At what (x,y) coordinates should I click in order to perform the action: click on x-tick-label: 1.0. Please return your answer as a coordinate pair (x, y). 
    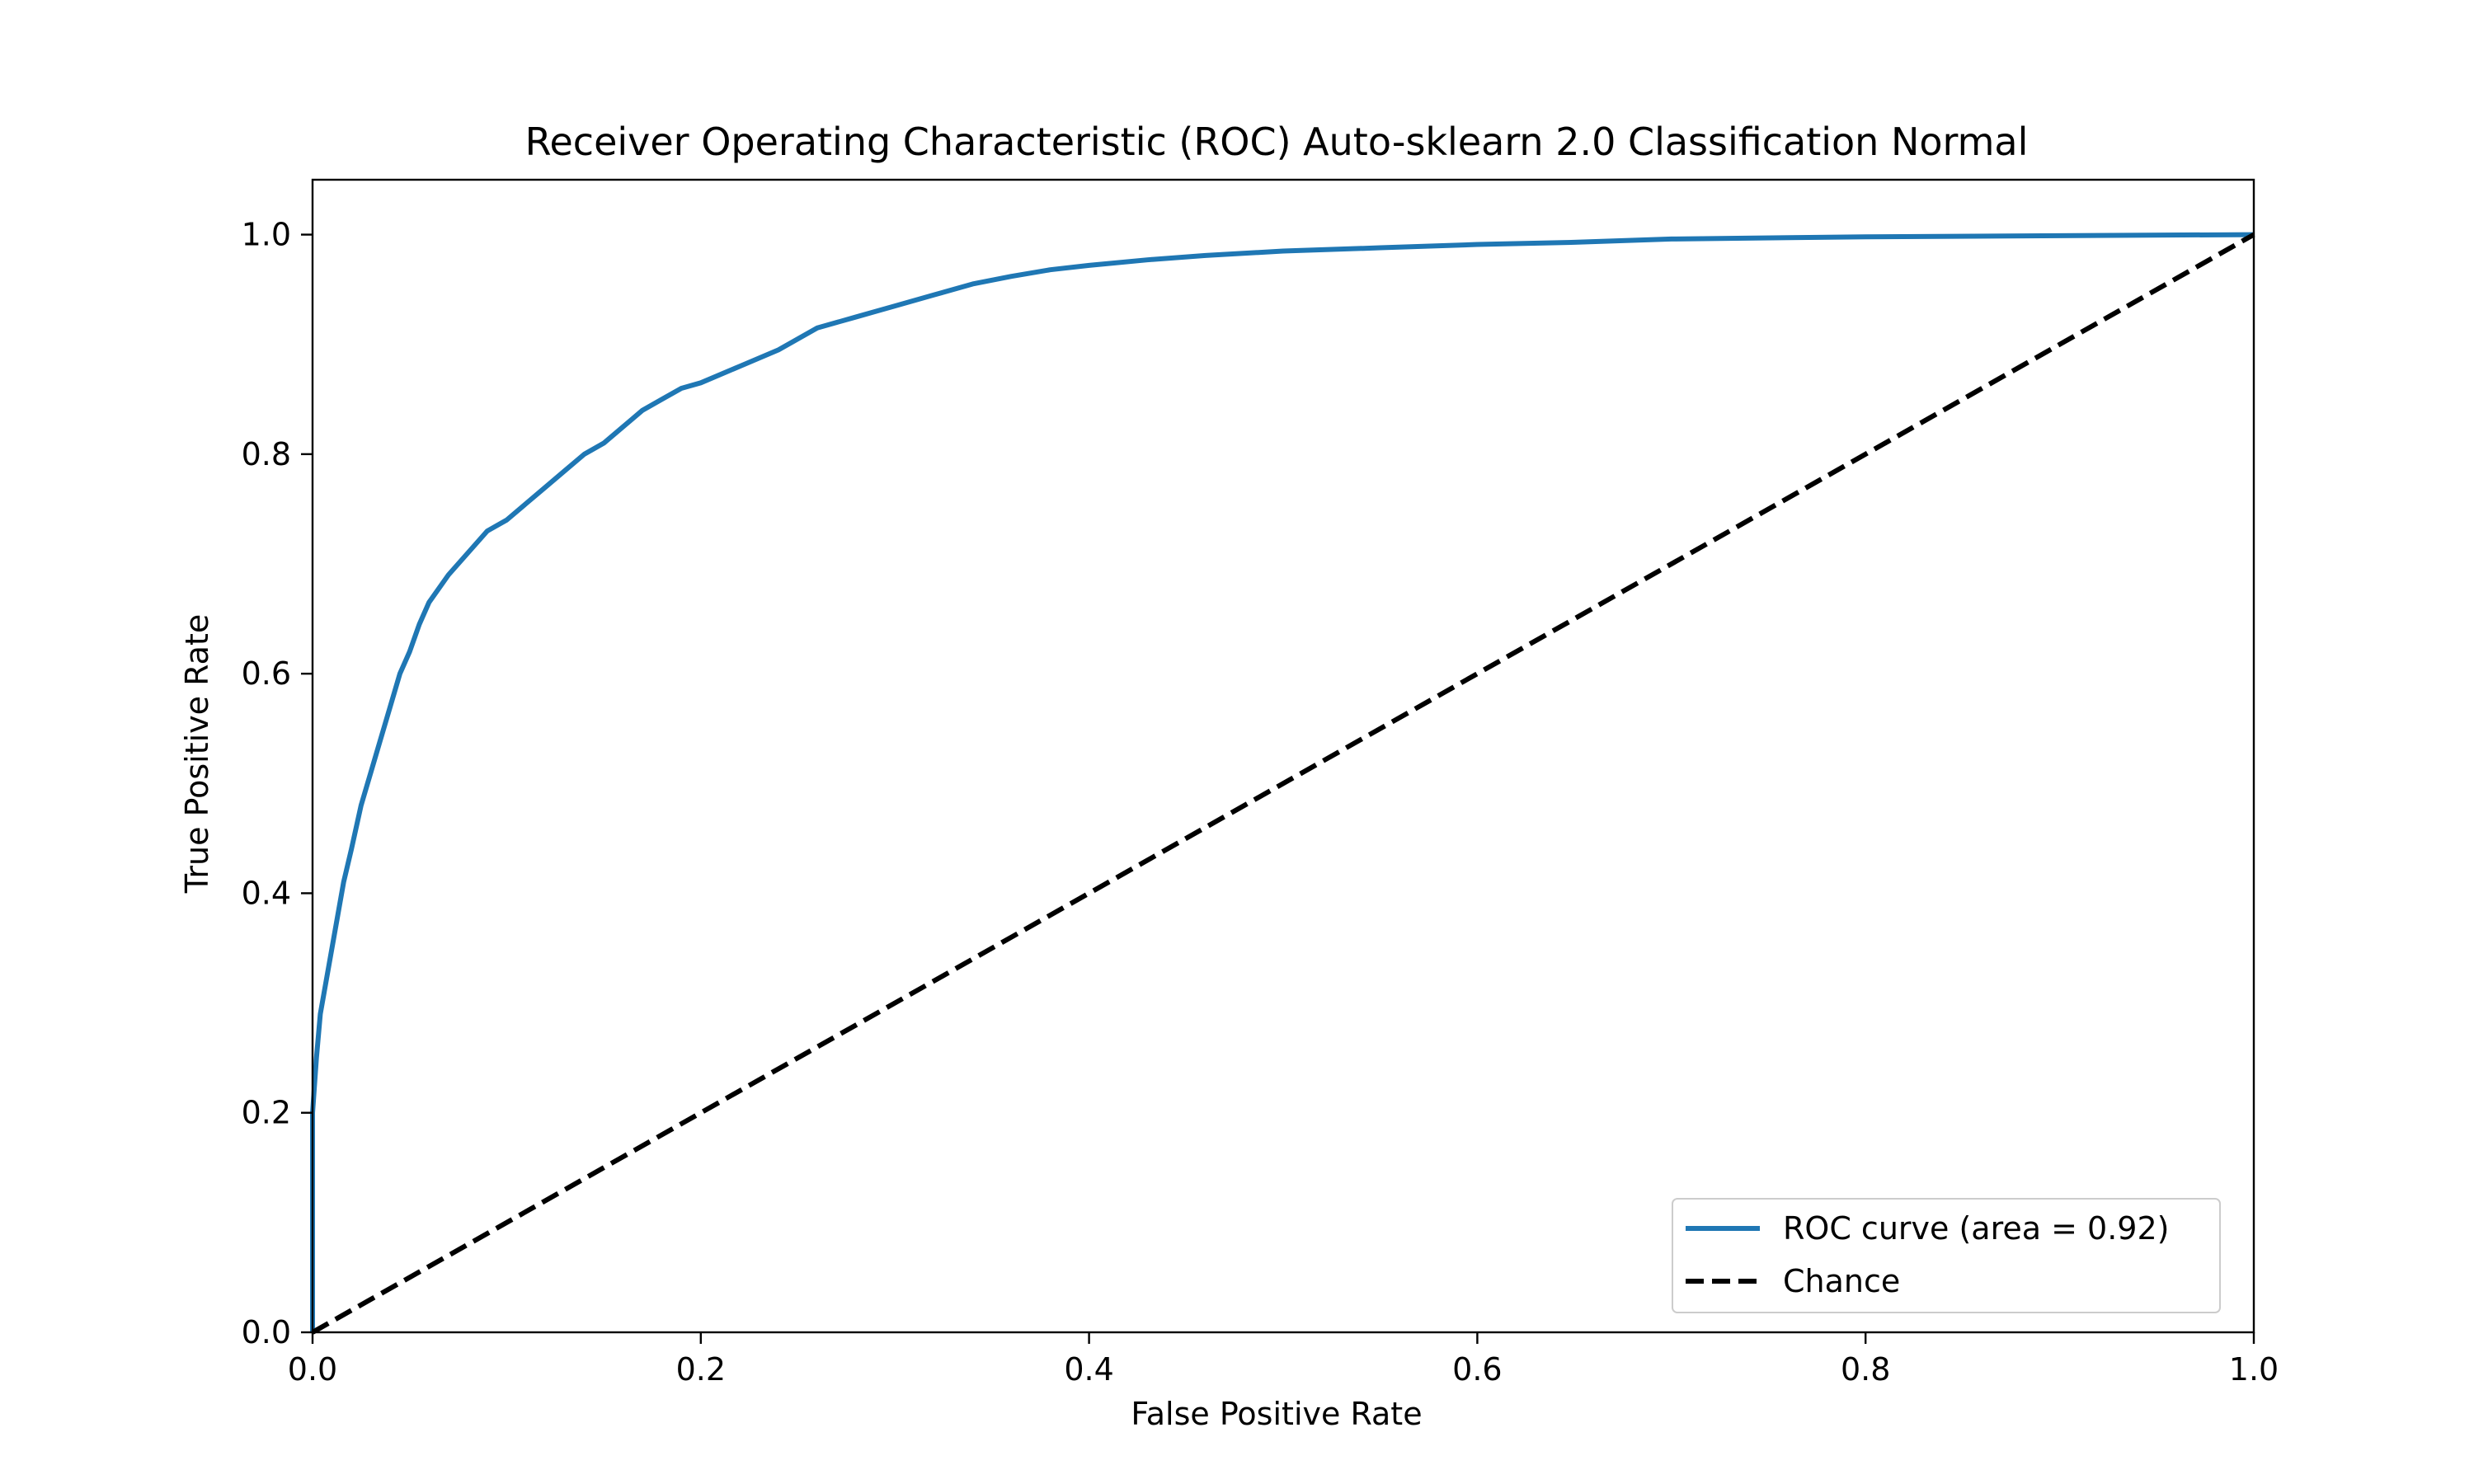
    Looking at the image, I should click on (2254, 1369).